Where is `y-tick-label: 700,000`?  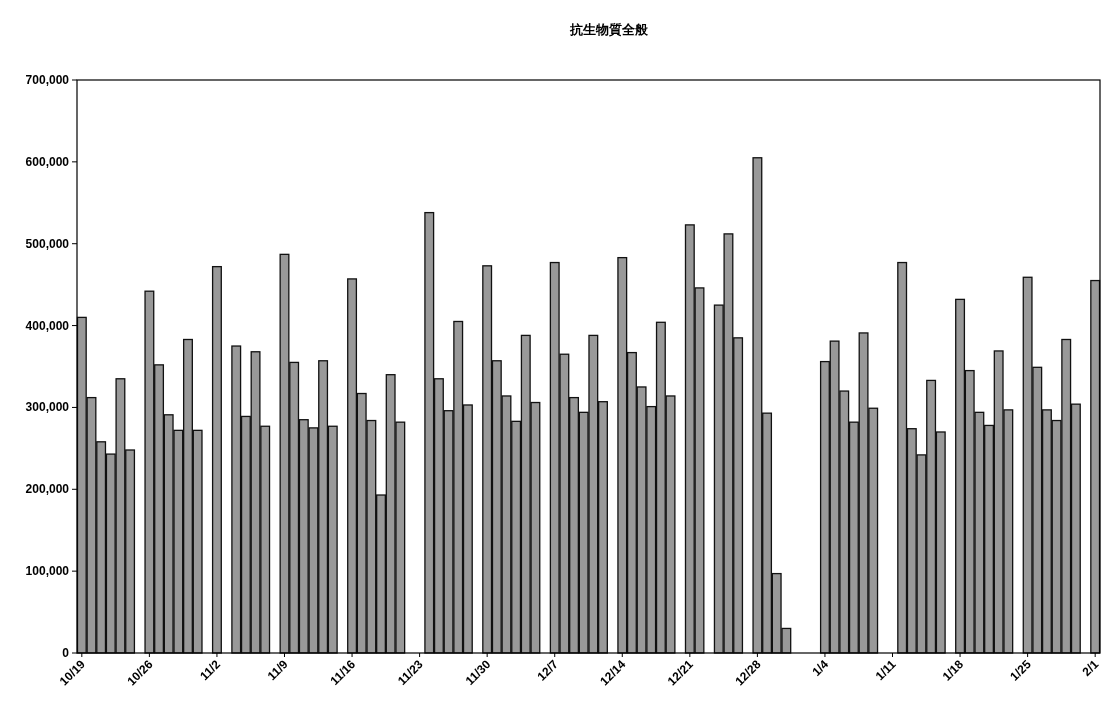 y-tick-label: 700,000 is located at coordinates (47, 80).